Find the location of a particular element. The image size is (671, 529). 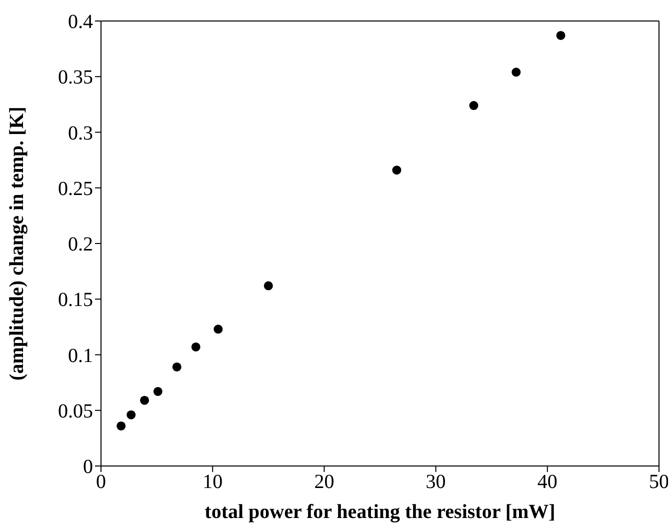

y-tick-label: 0.05 is located at coordinates (75, 411).